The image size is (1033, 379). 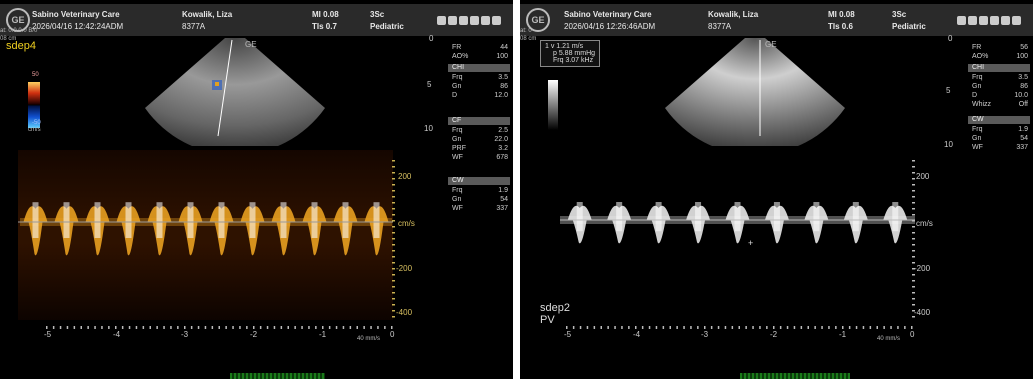 What do you see at coordinates (1000, 86) in the screenshot?
I see `param-row: Gn 86` at bounding box center [1000, 86].